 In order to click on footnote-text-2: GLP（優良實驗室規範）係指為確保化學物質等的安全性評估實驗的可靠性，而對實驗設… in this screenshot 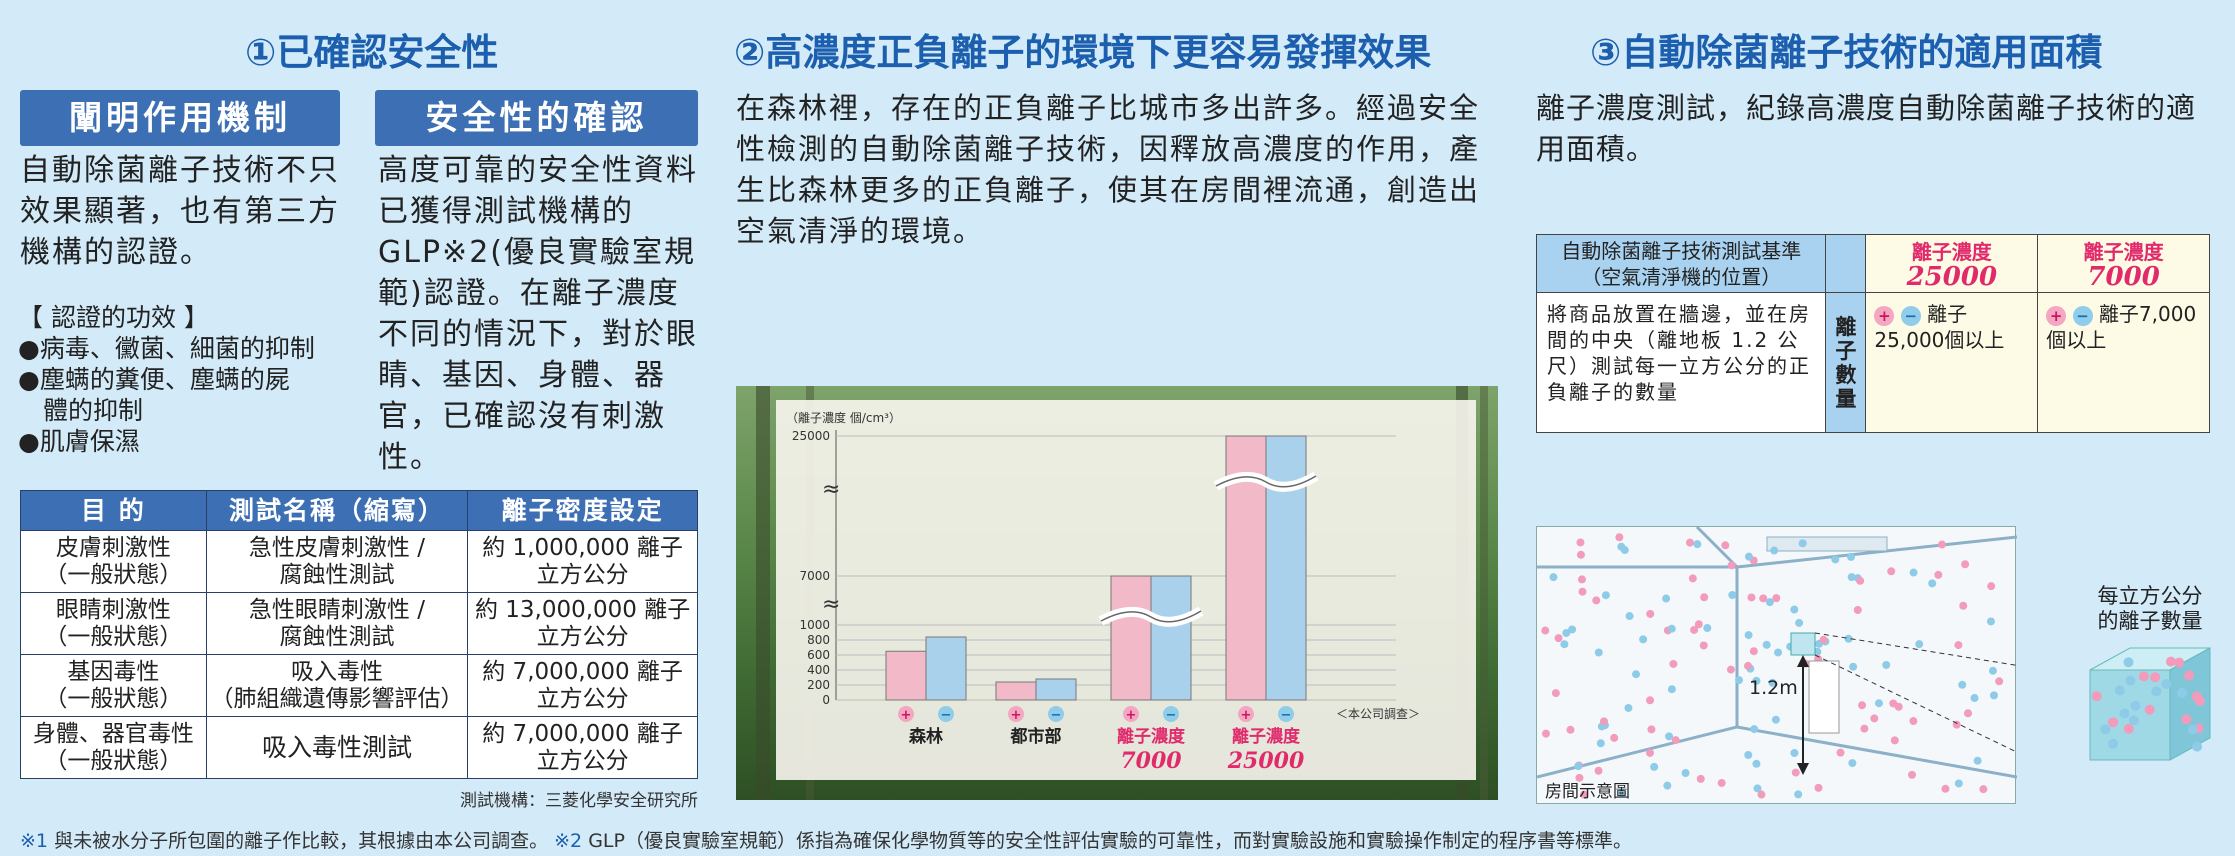, I will do `click(1110, 841)`.